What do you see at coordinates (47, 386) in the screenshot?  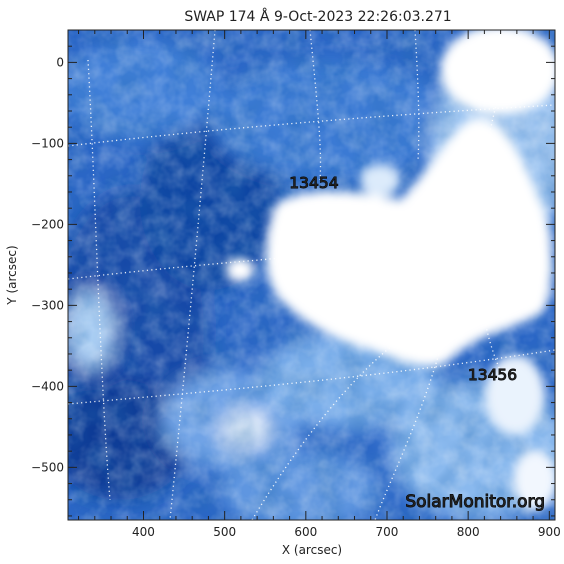 I see `y-tick-label: −400` at bounding box center [47, 386].